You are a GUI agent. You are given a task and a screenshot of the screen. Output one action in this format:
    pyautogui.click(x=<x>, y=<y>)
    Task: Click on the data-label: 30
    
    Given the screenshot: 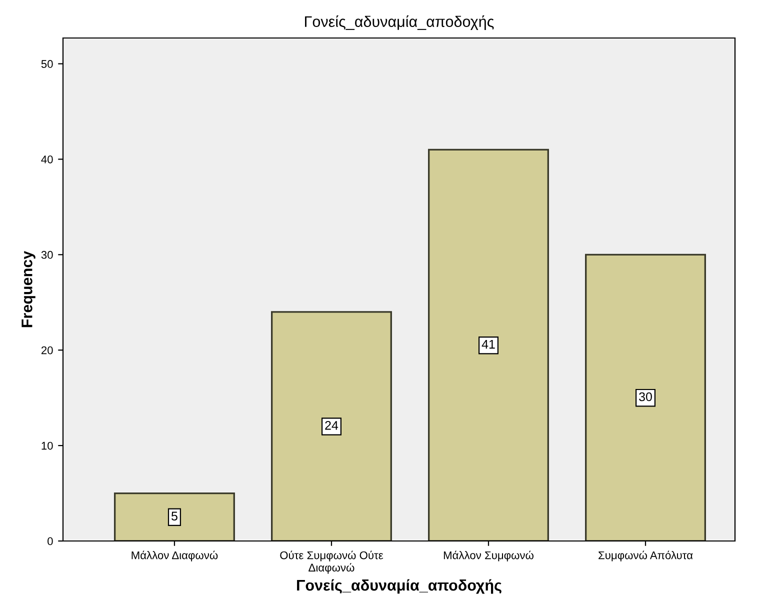 What is the action you would take?
    pyautogui.click(x=645, y=397)
    